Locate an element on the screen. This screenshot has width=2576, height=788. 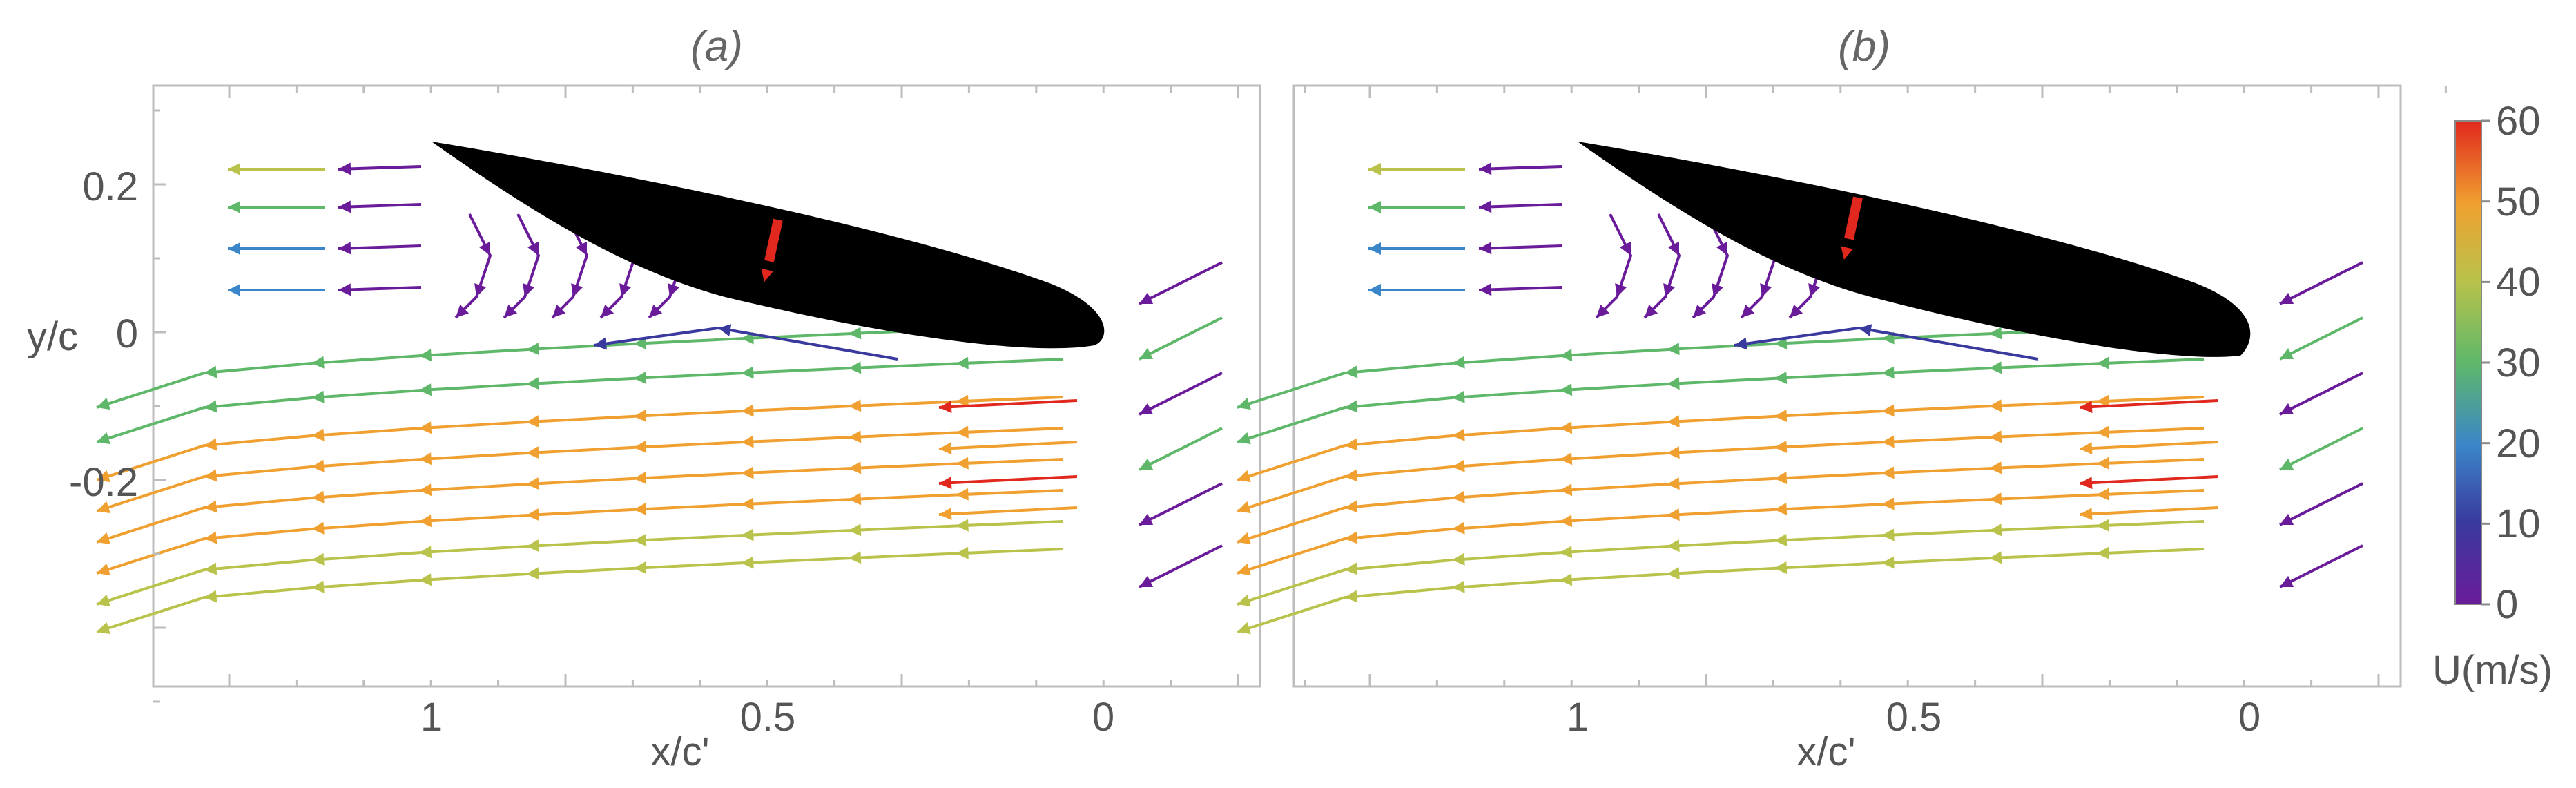
colorbar-tick-6: 60 is located at coordinates (2518, 122).